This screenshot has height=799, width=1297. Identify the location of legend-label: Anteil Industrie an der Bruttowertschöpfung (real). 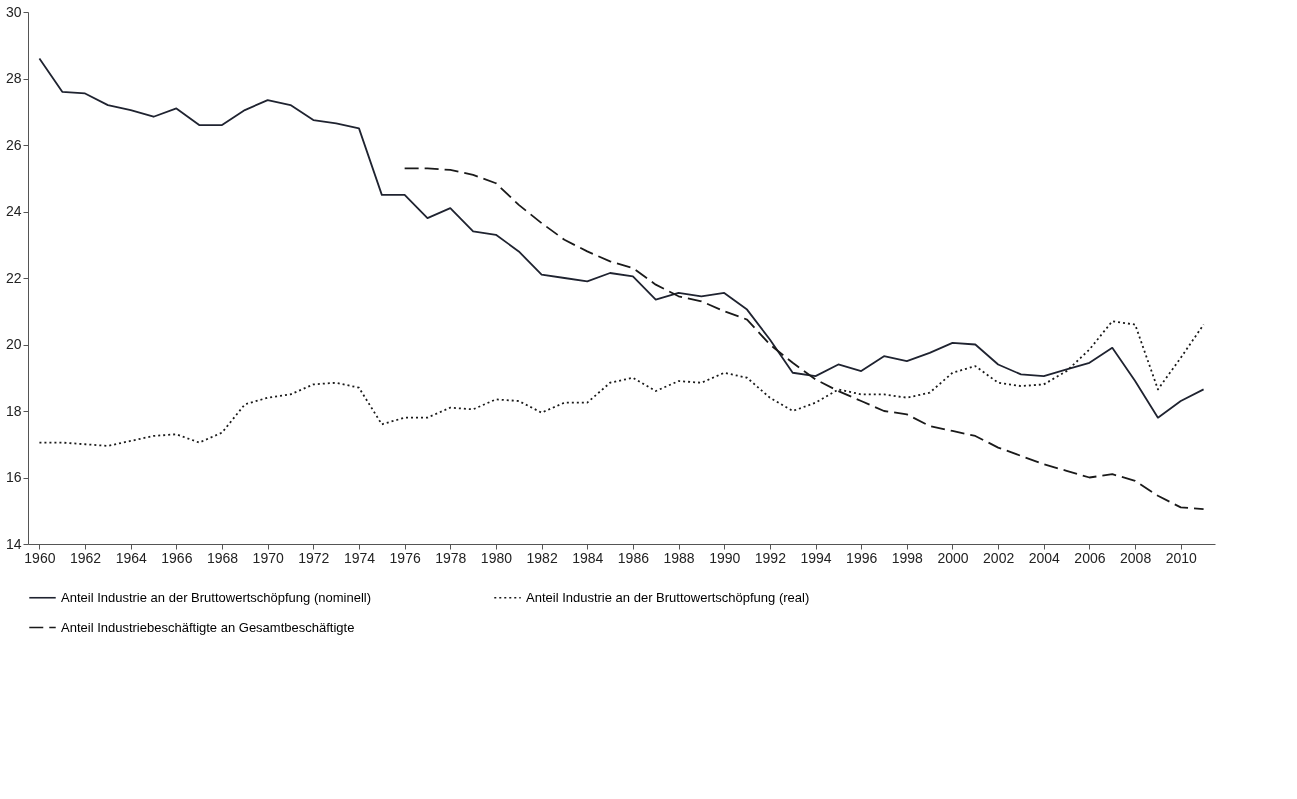
(668, 597).